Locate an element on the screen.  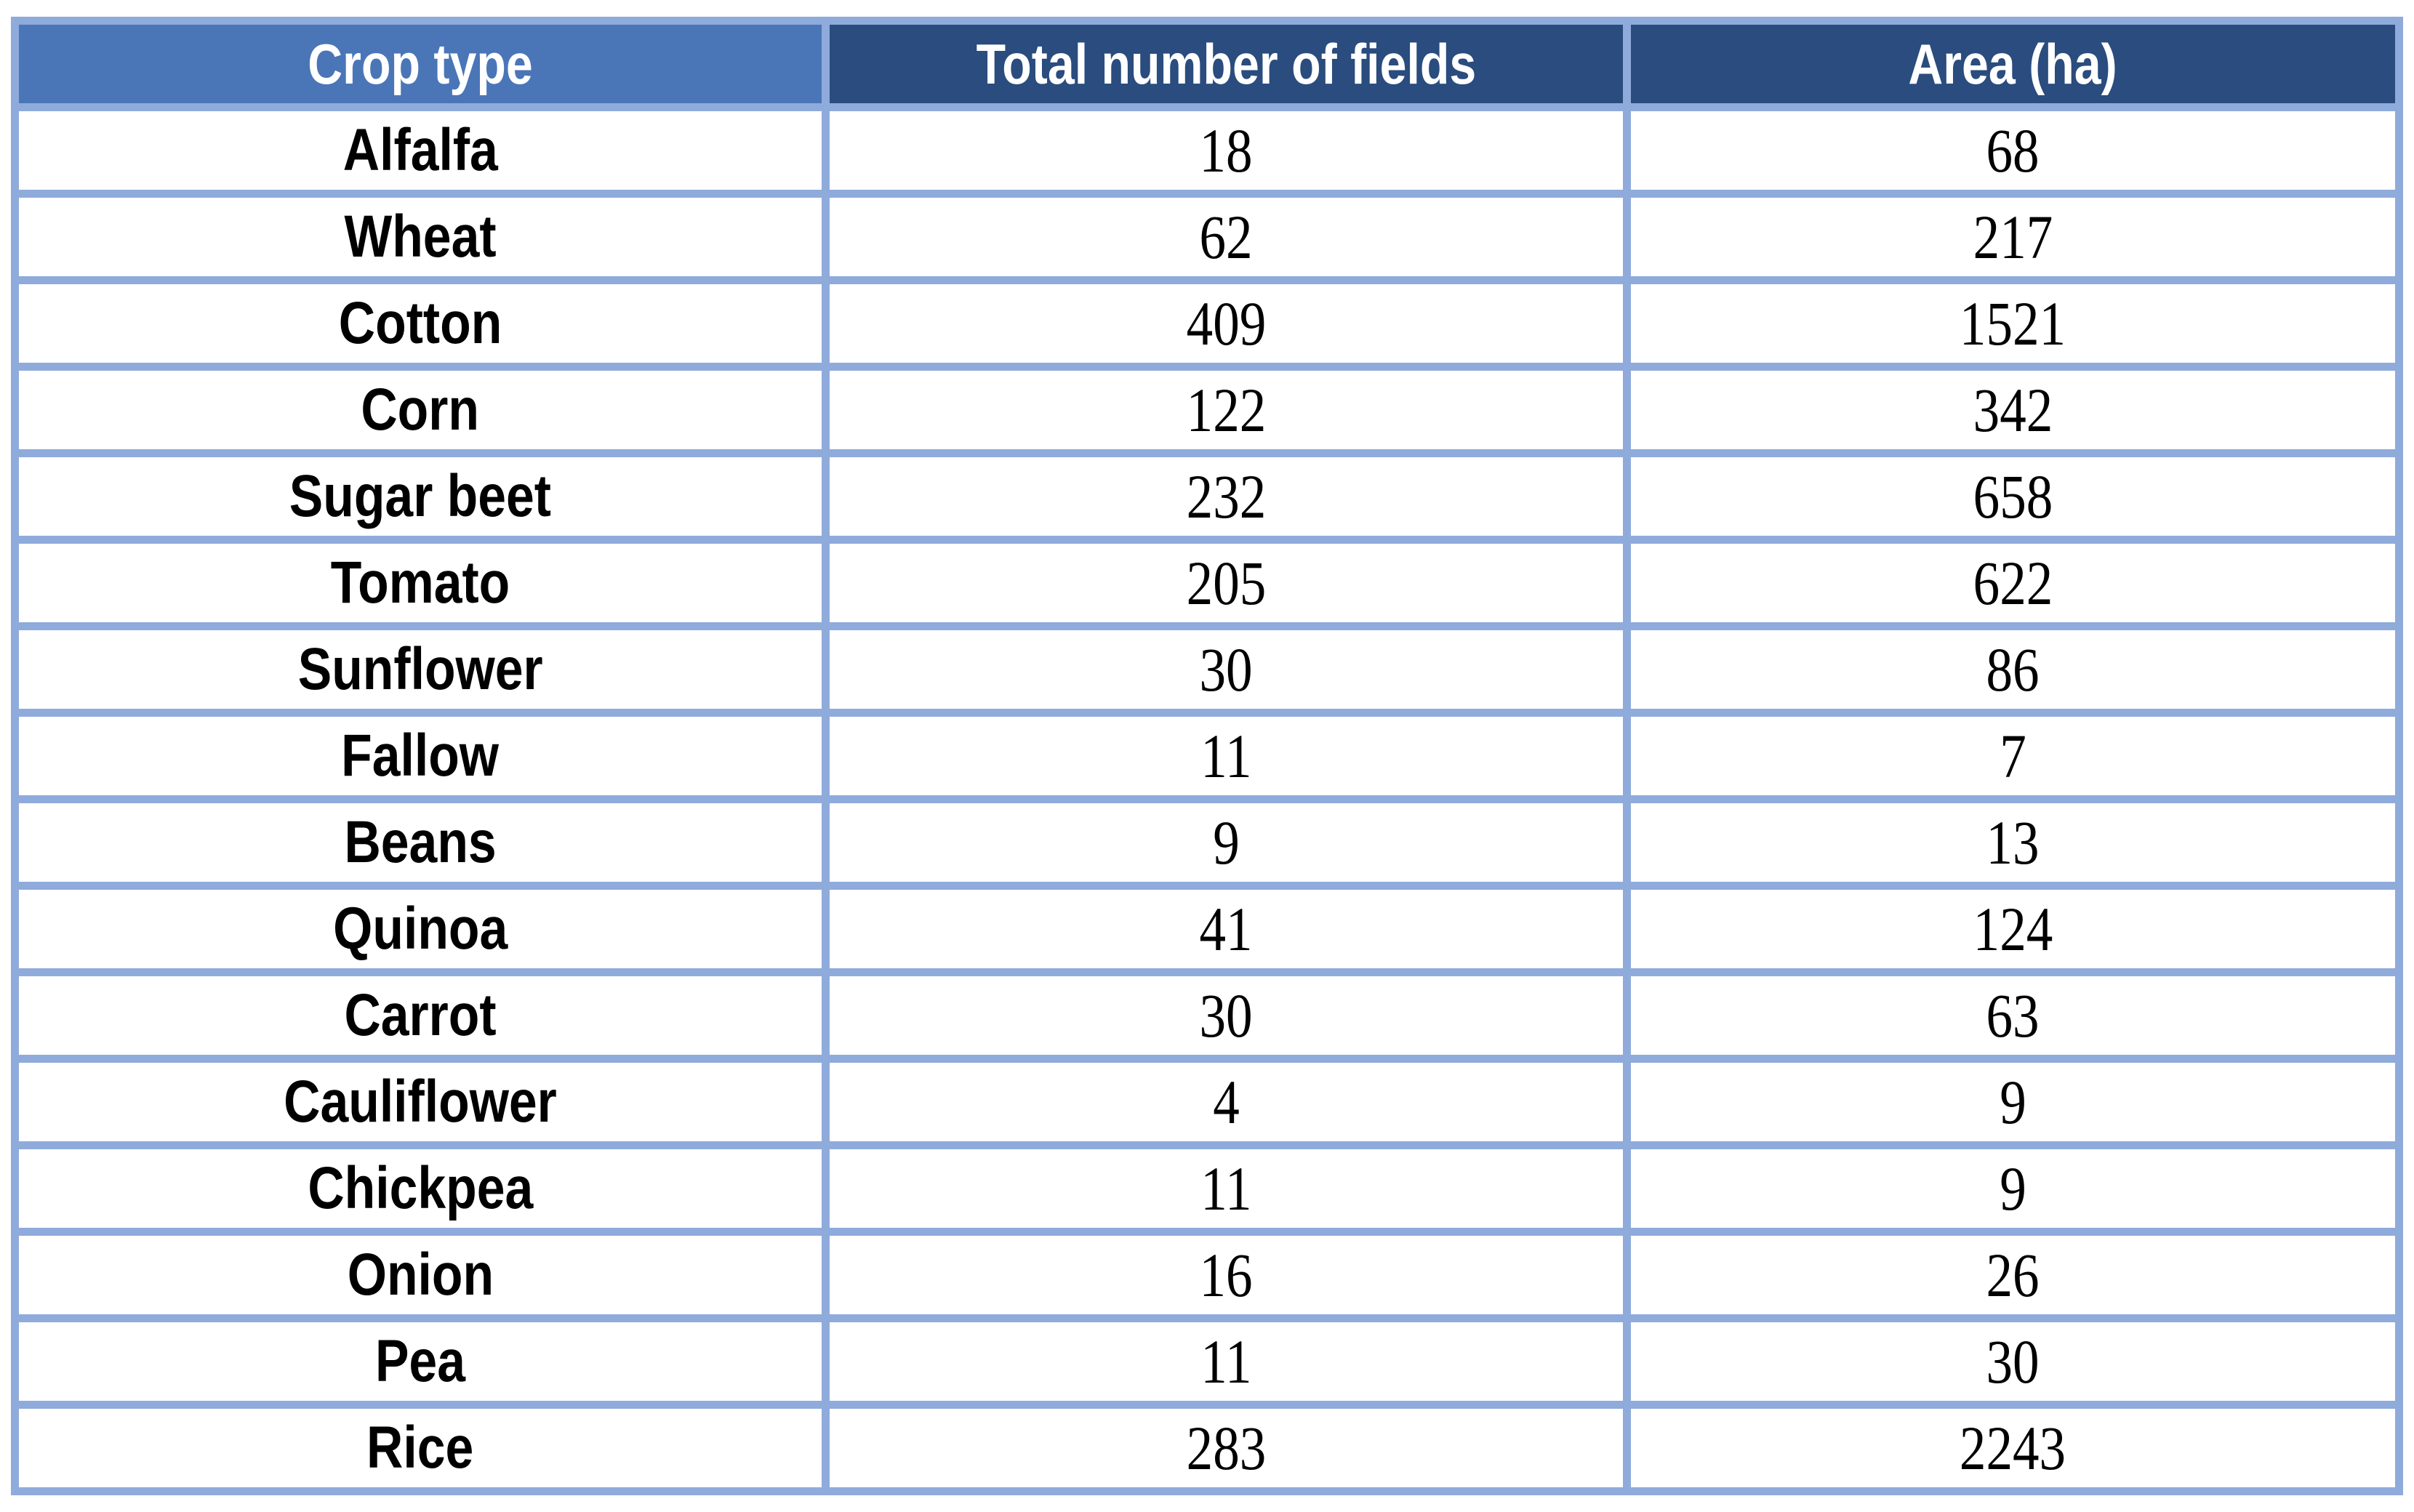
area-text: 68 is located at coordinates (2013, 150).